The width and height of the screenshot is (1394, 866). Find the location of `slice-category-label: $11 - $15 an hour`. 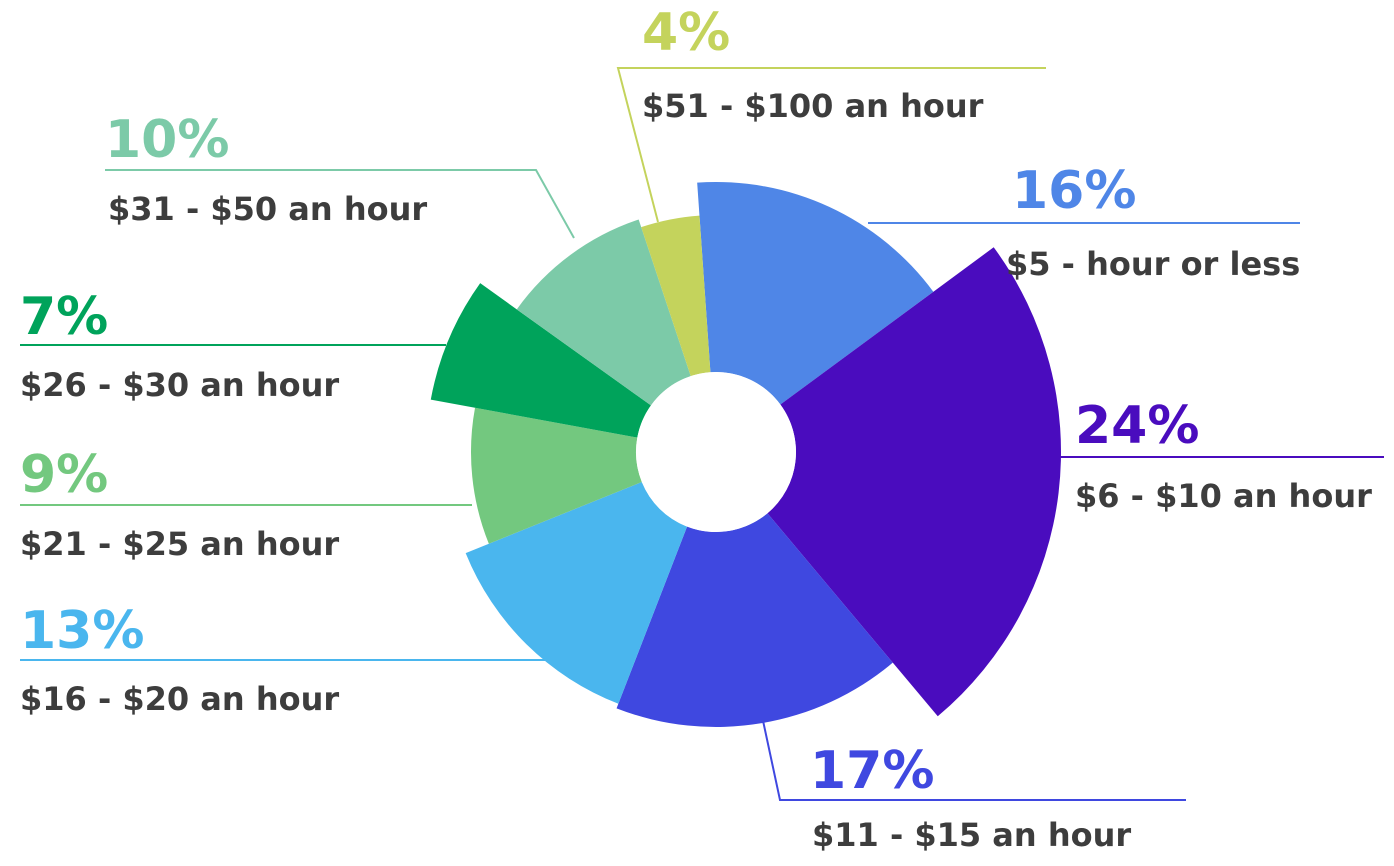

slice-category-label: $11 - $15 an hour is located at coordinates (971, 835).